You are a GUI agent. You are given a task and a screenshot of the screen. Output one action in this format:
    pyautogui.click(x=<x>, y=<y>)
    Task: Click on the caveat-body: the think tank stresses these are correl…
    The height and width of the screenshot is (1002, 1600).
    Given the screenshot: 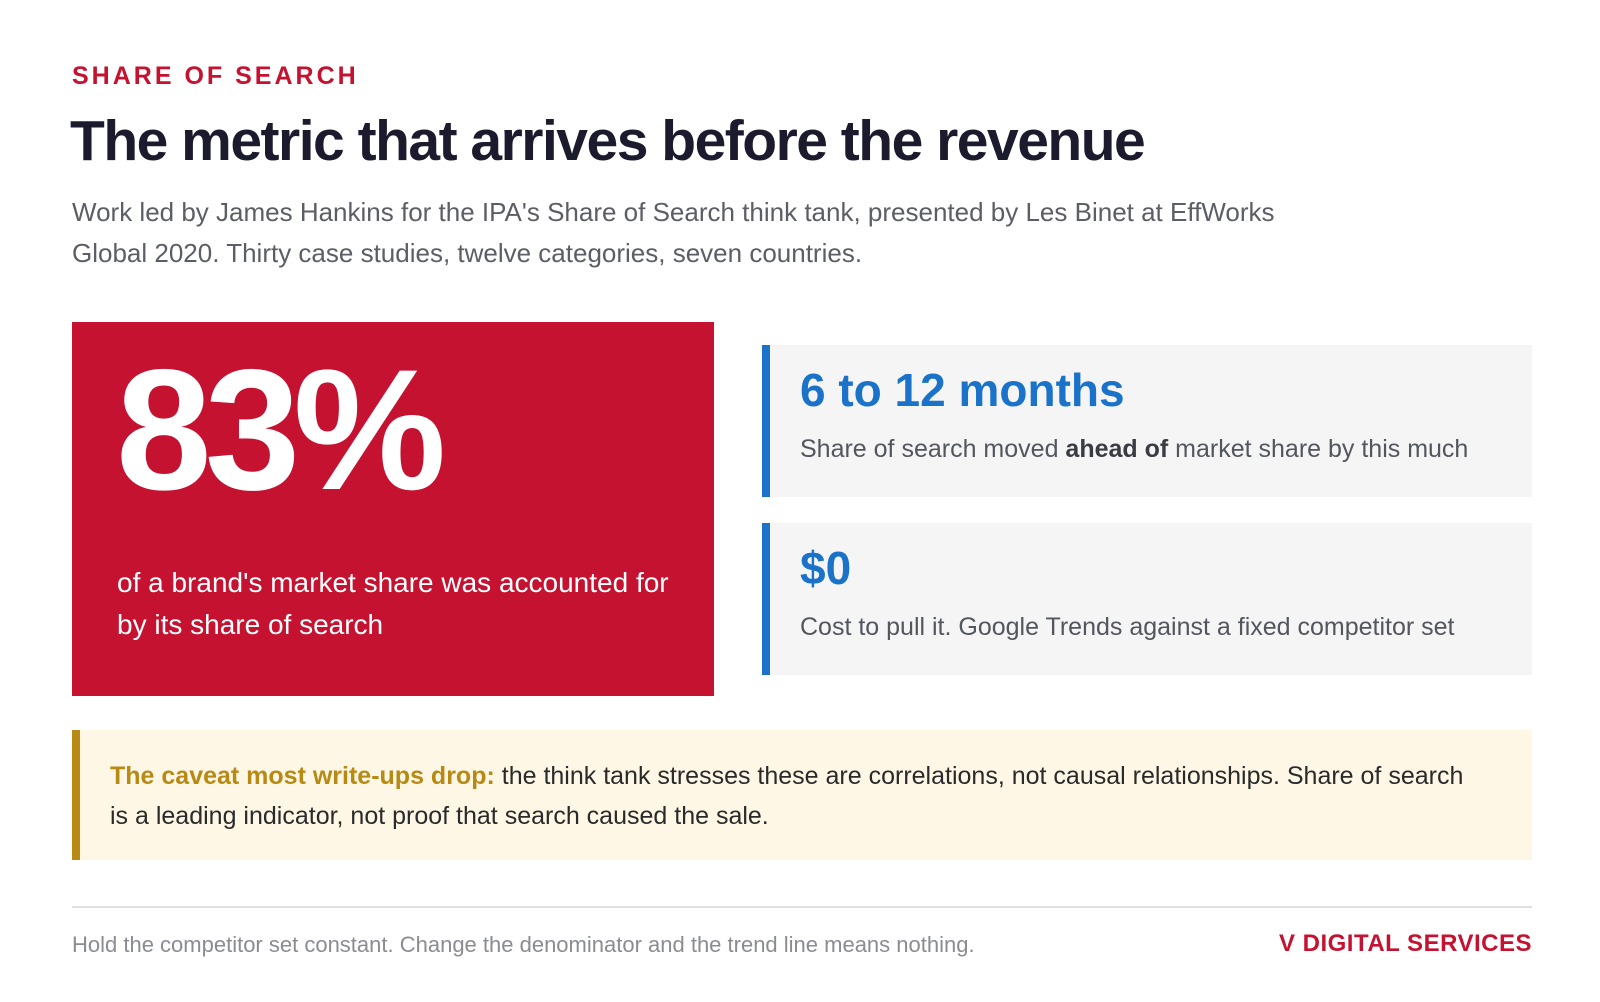 What is the action you would take?
    pyautogui.click(x=787, y=796)
    